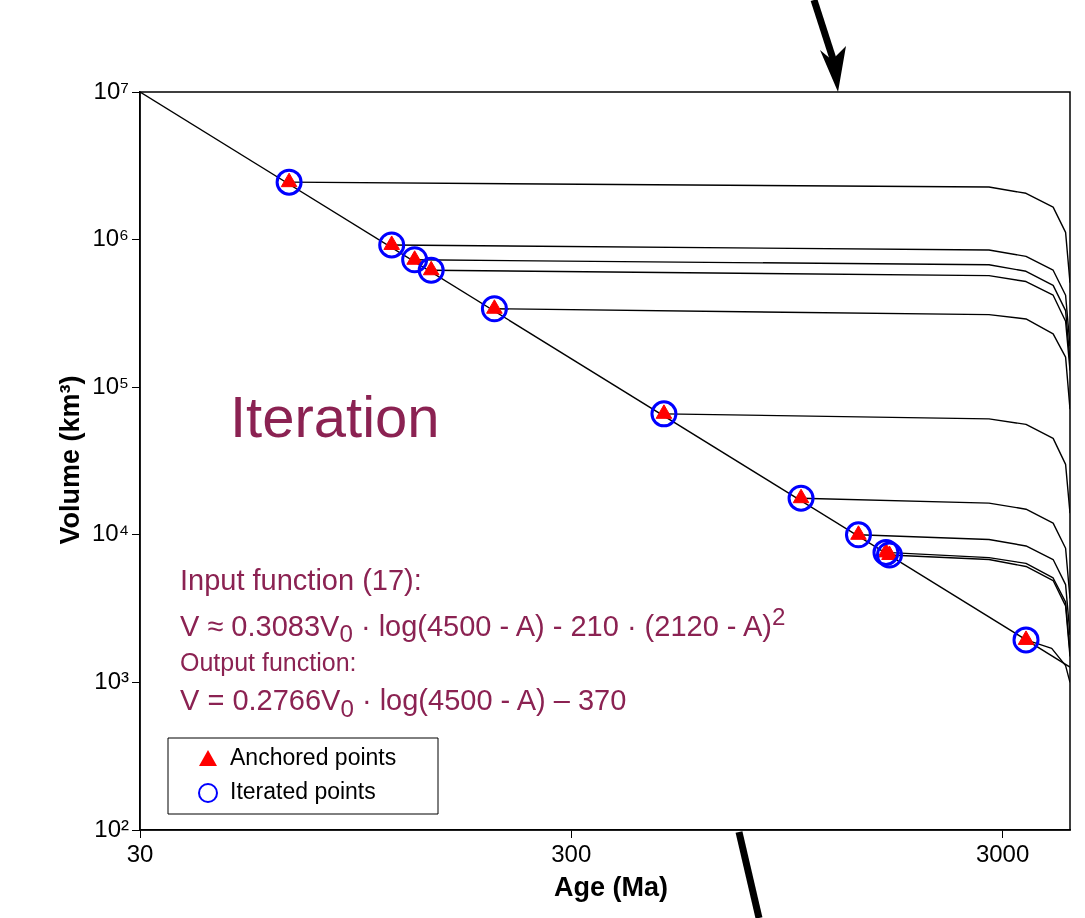 The height and width of the screenshot is (918, 1085). I want to click on x-tick-label: 300, so click(571, 854).